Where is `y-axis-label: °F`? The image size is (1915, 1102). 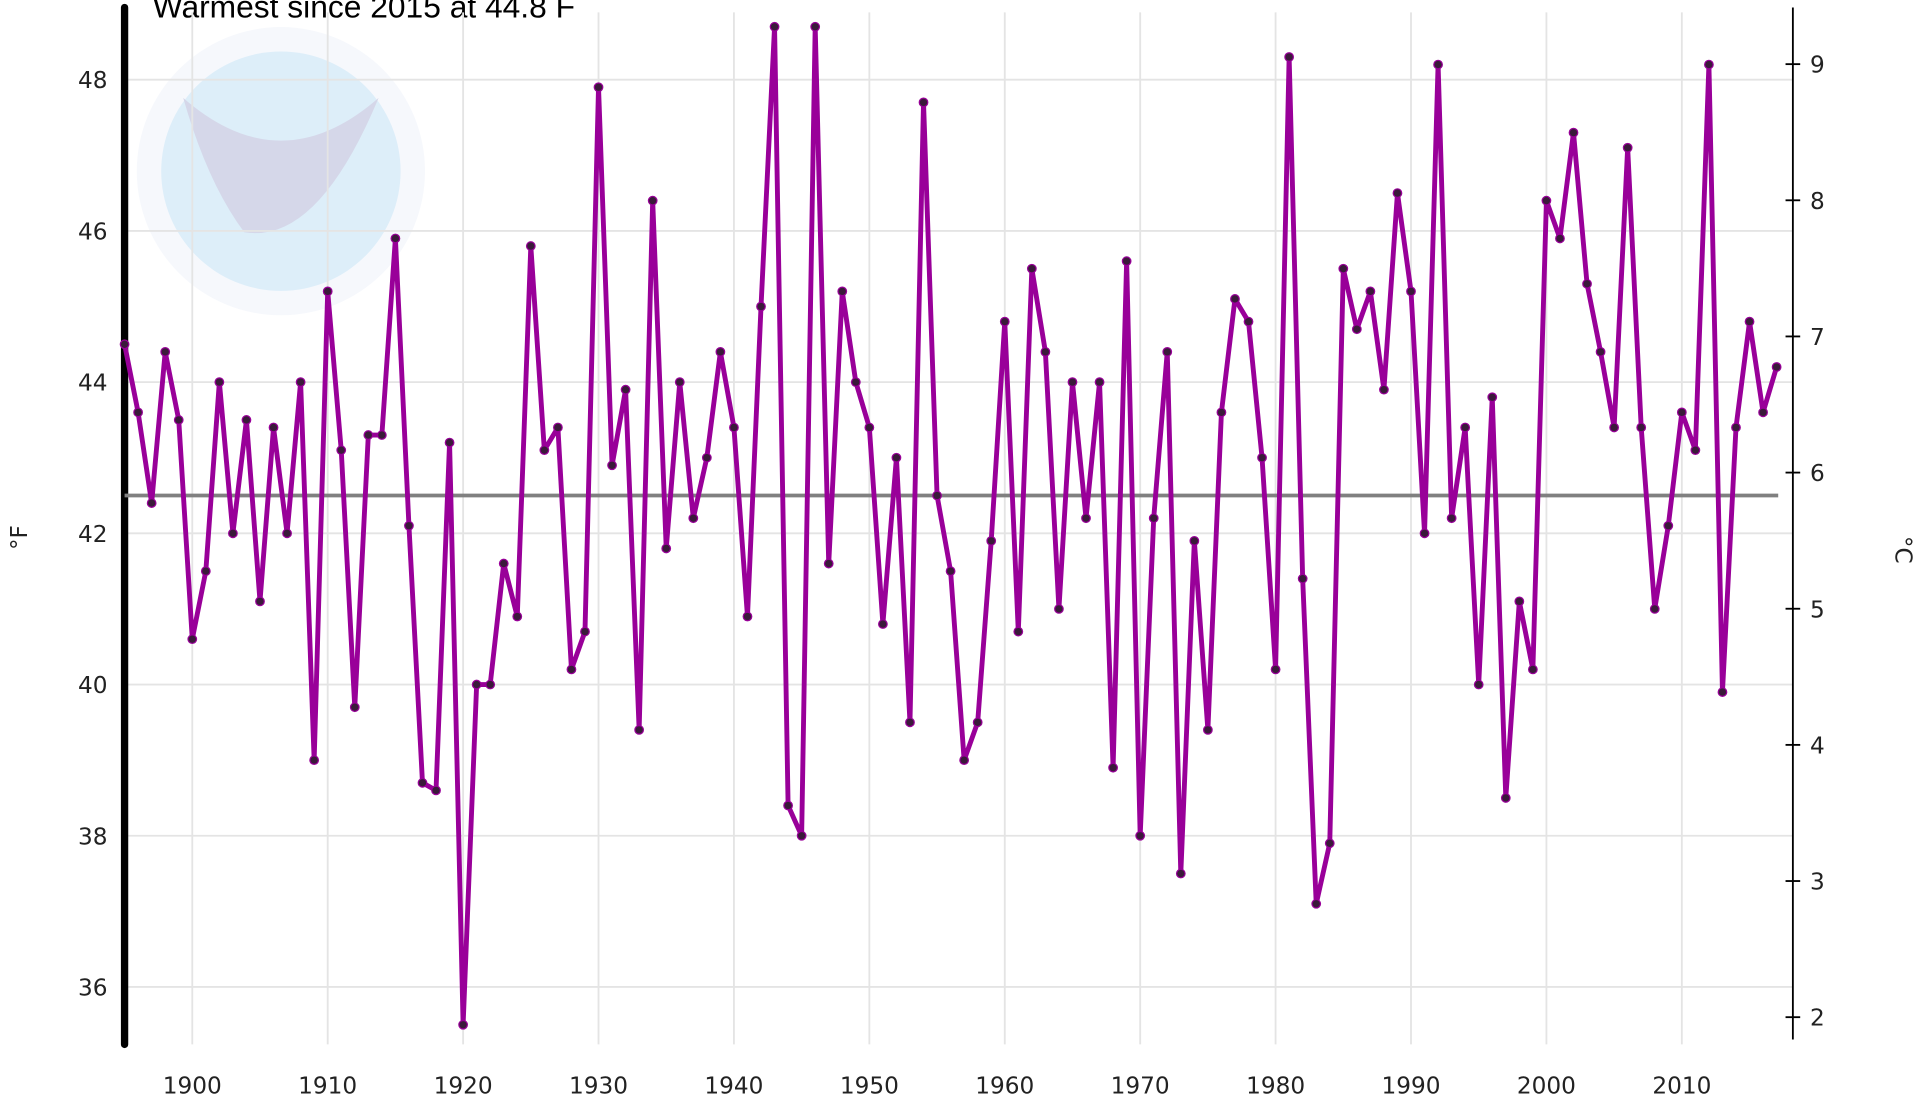
y-axis-label: °F is located at coordinates (19, 537).